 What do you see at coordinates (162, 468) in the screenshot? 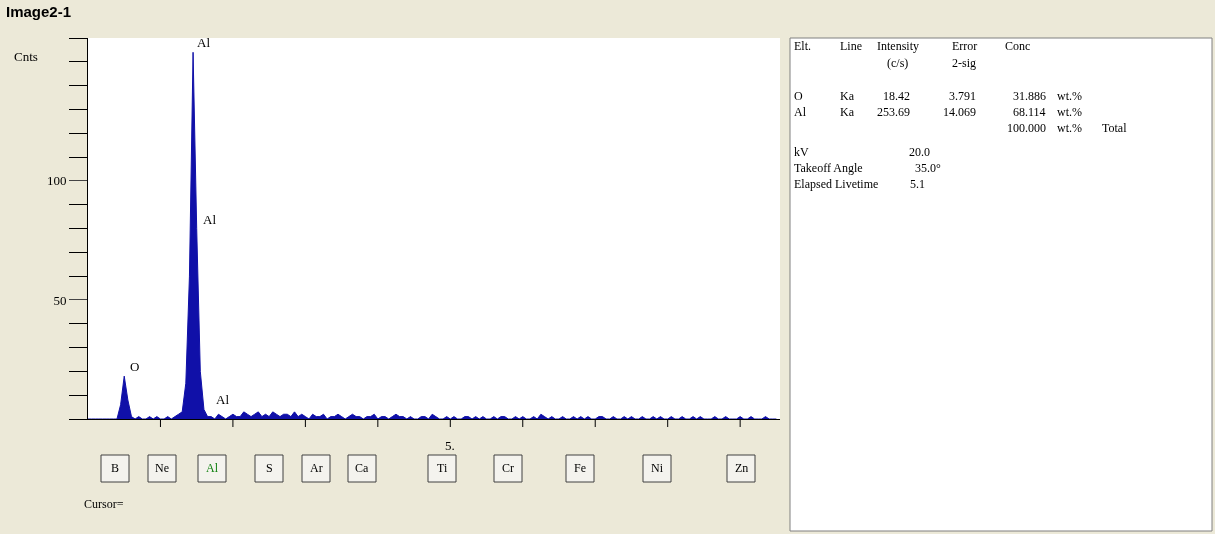
I see `text: Ne` at bounding box center [162, 468].